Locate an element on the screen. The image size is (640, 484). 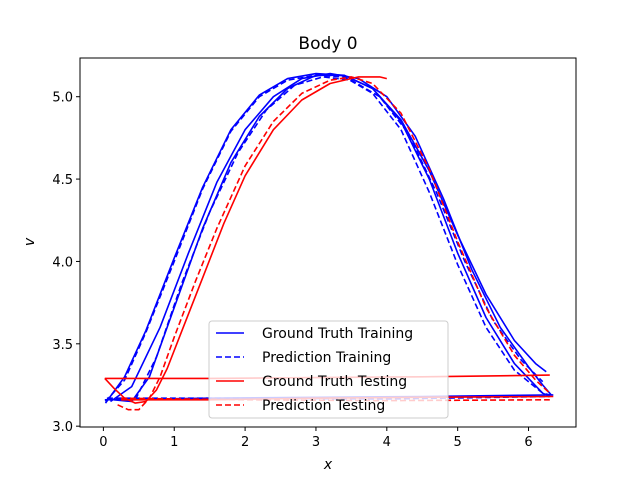
y-tick-label: 4.5 is located at coordinates (62, 180).